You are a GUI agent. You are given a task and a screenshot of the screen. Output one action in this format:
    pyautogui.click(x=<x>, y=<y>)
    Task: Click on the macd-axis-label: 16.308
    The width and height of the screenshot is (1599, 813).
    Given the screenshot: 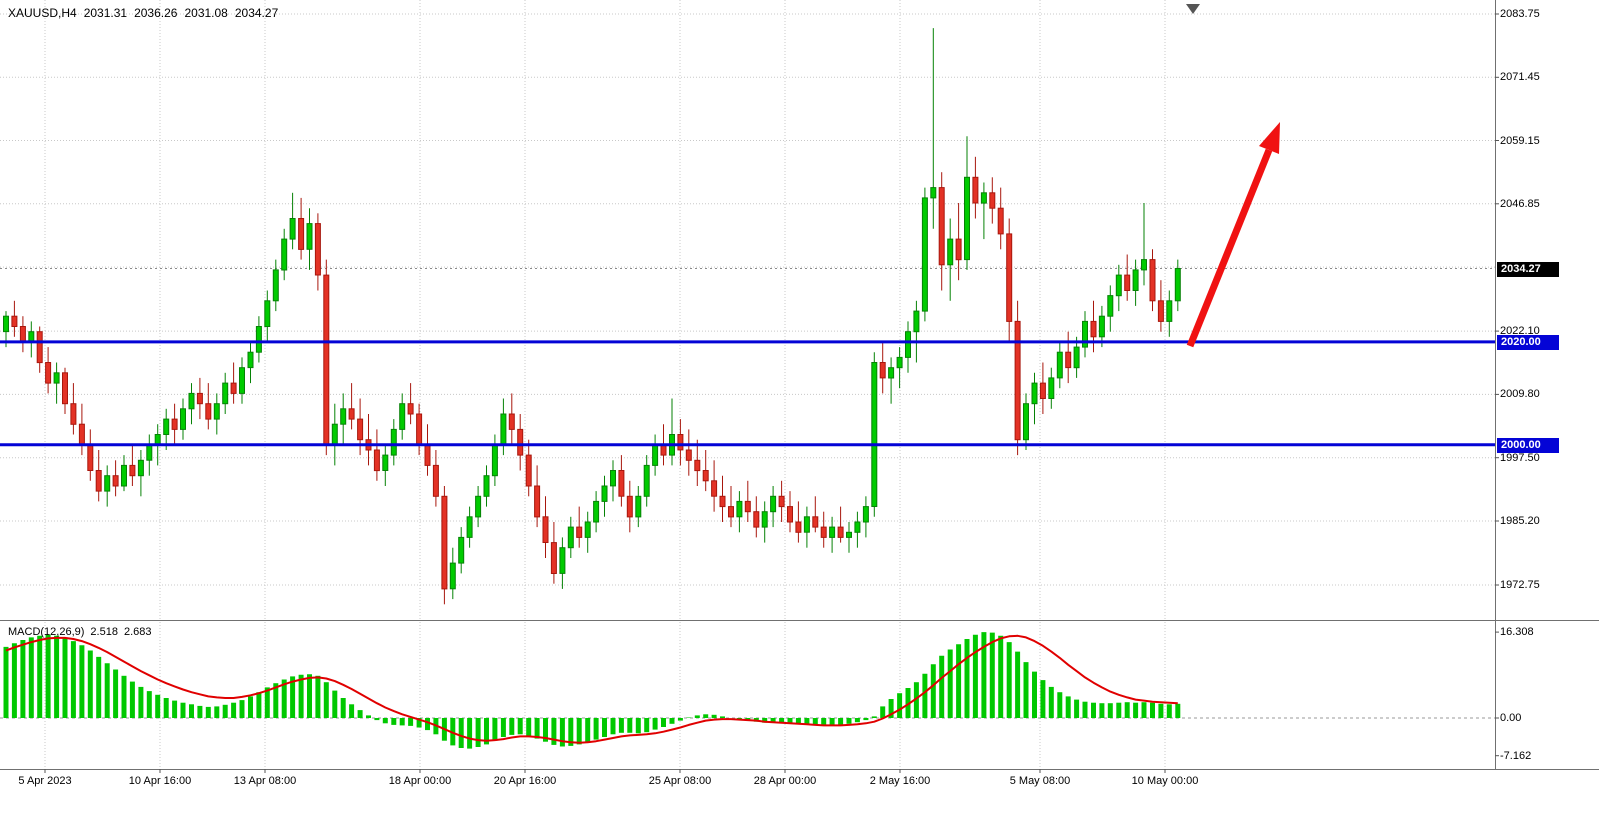 What is the action you would take?
    pyautogui.click(x=1517, y=632)
    